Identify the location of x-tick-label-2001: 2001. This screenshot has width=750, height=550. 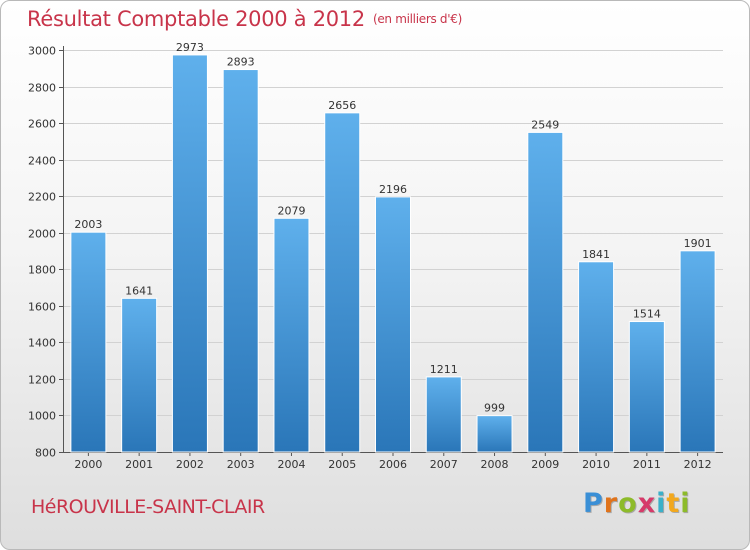
(139, 464).